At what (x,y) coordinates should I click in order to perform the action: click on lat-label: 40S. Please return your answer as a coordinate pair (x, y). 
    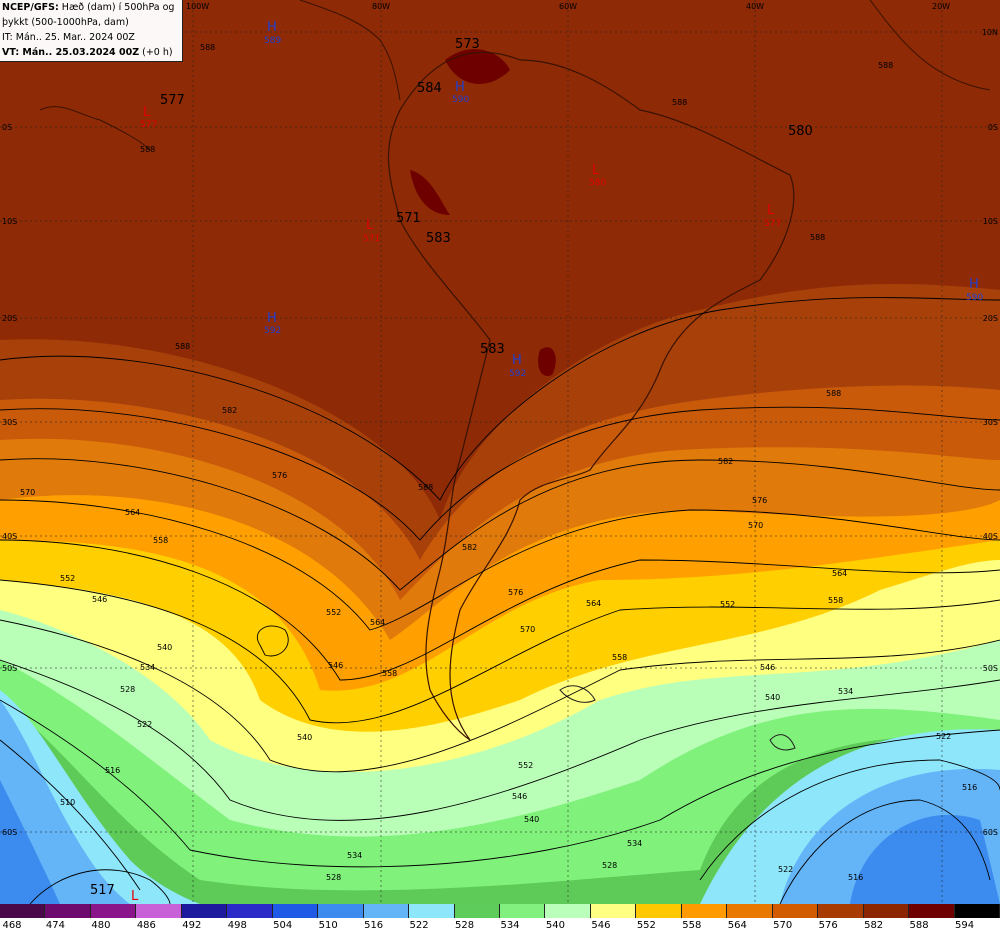
    Looking at the image, I should click on (990, 536).